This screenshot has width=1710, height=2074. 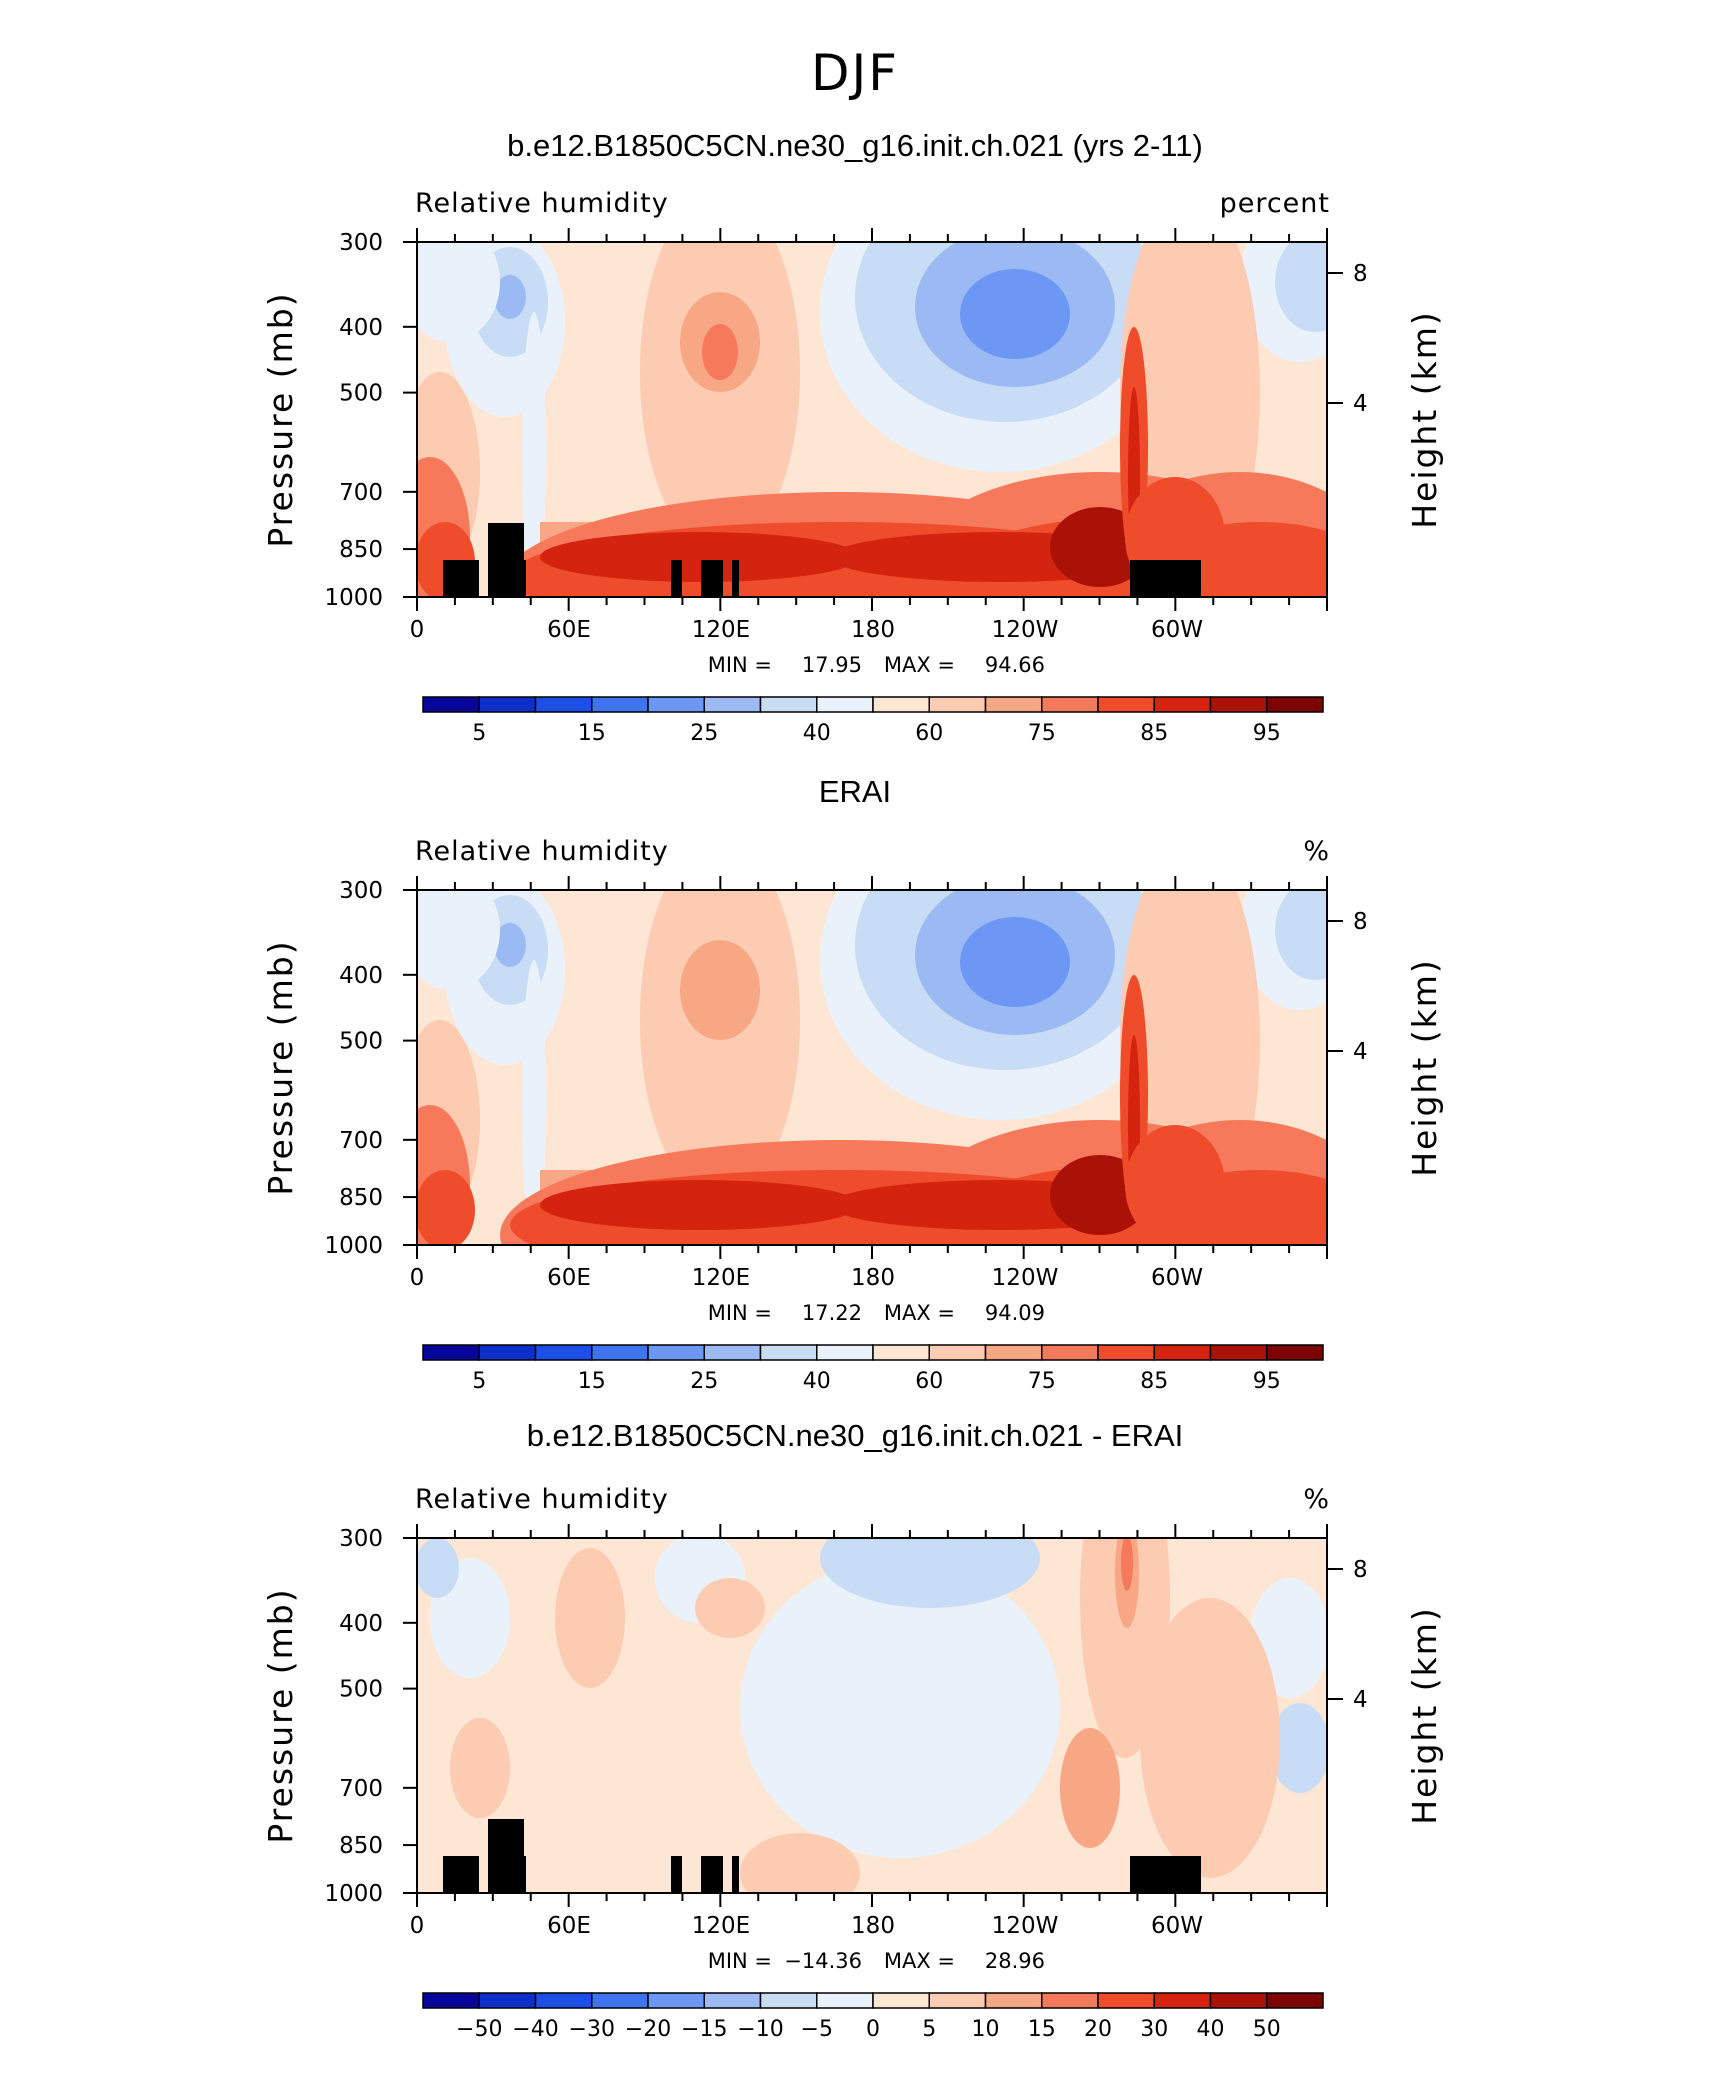 I want to click on height-tick-label: 4, so click(x=1360, y=1052).